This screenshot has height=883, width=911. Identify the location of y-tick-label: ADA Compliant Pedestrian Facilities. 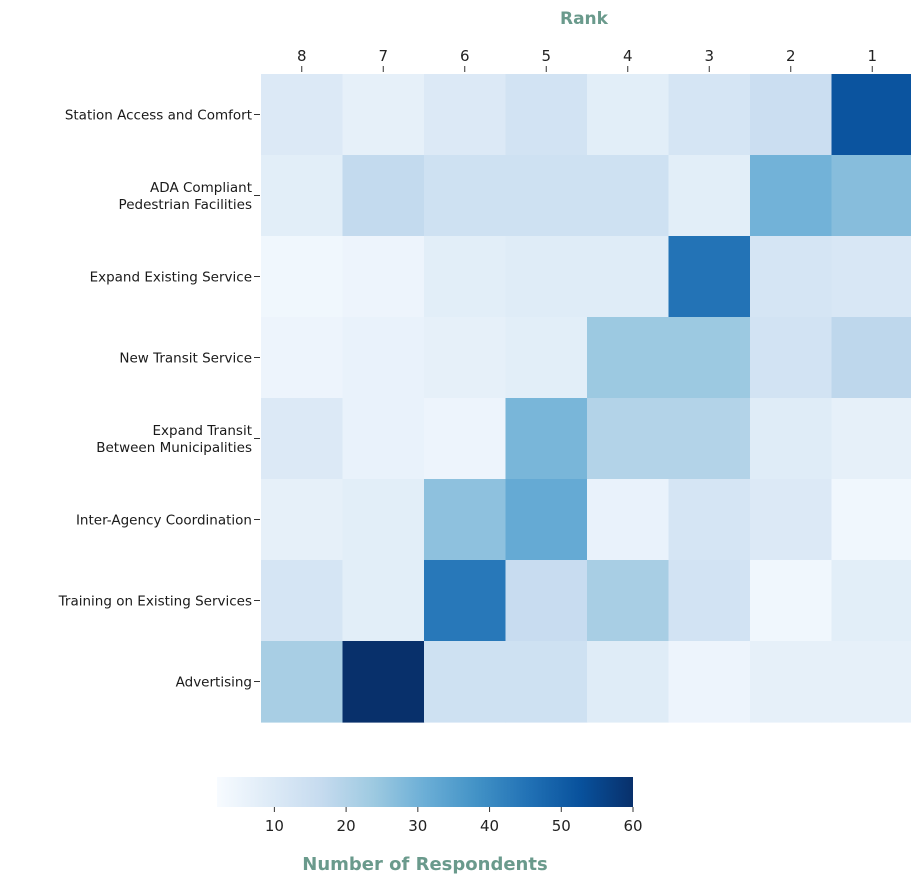
(185, 196).